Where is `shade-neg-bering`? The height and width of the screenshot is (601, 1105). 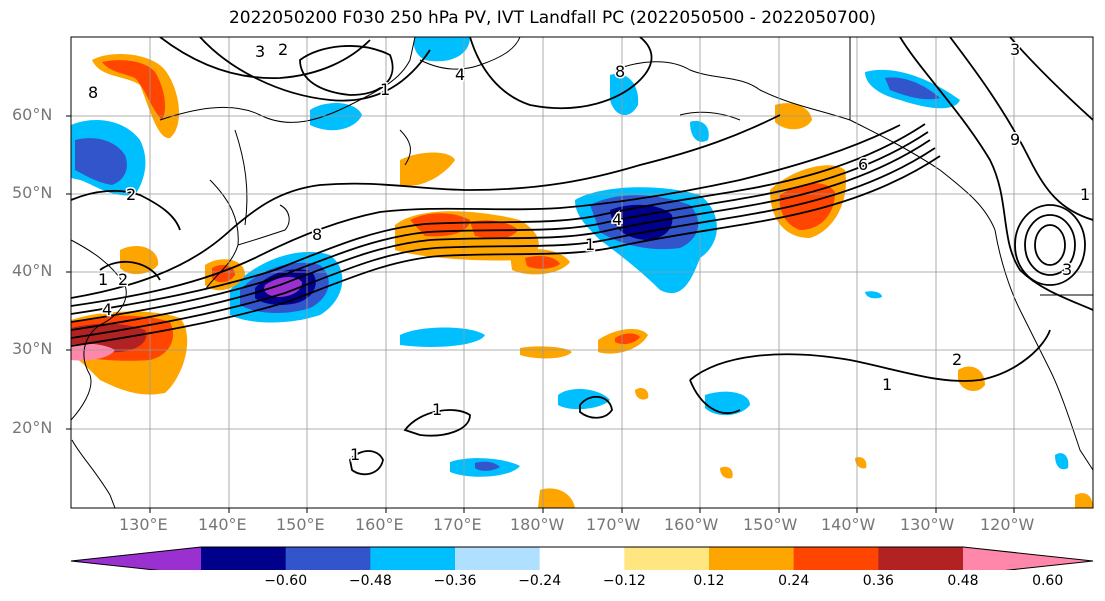
shade-neg-bering is located at coordinates (624, 94).